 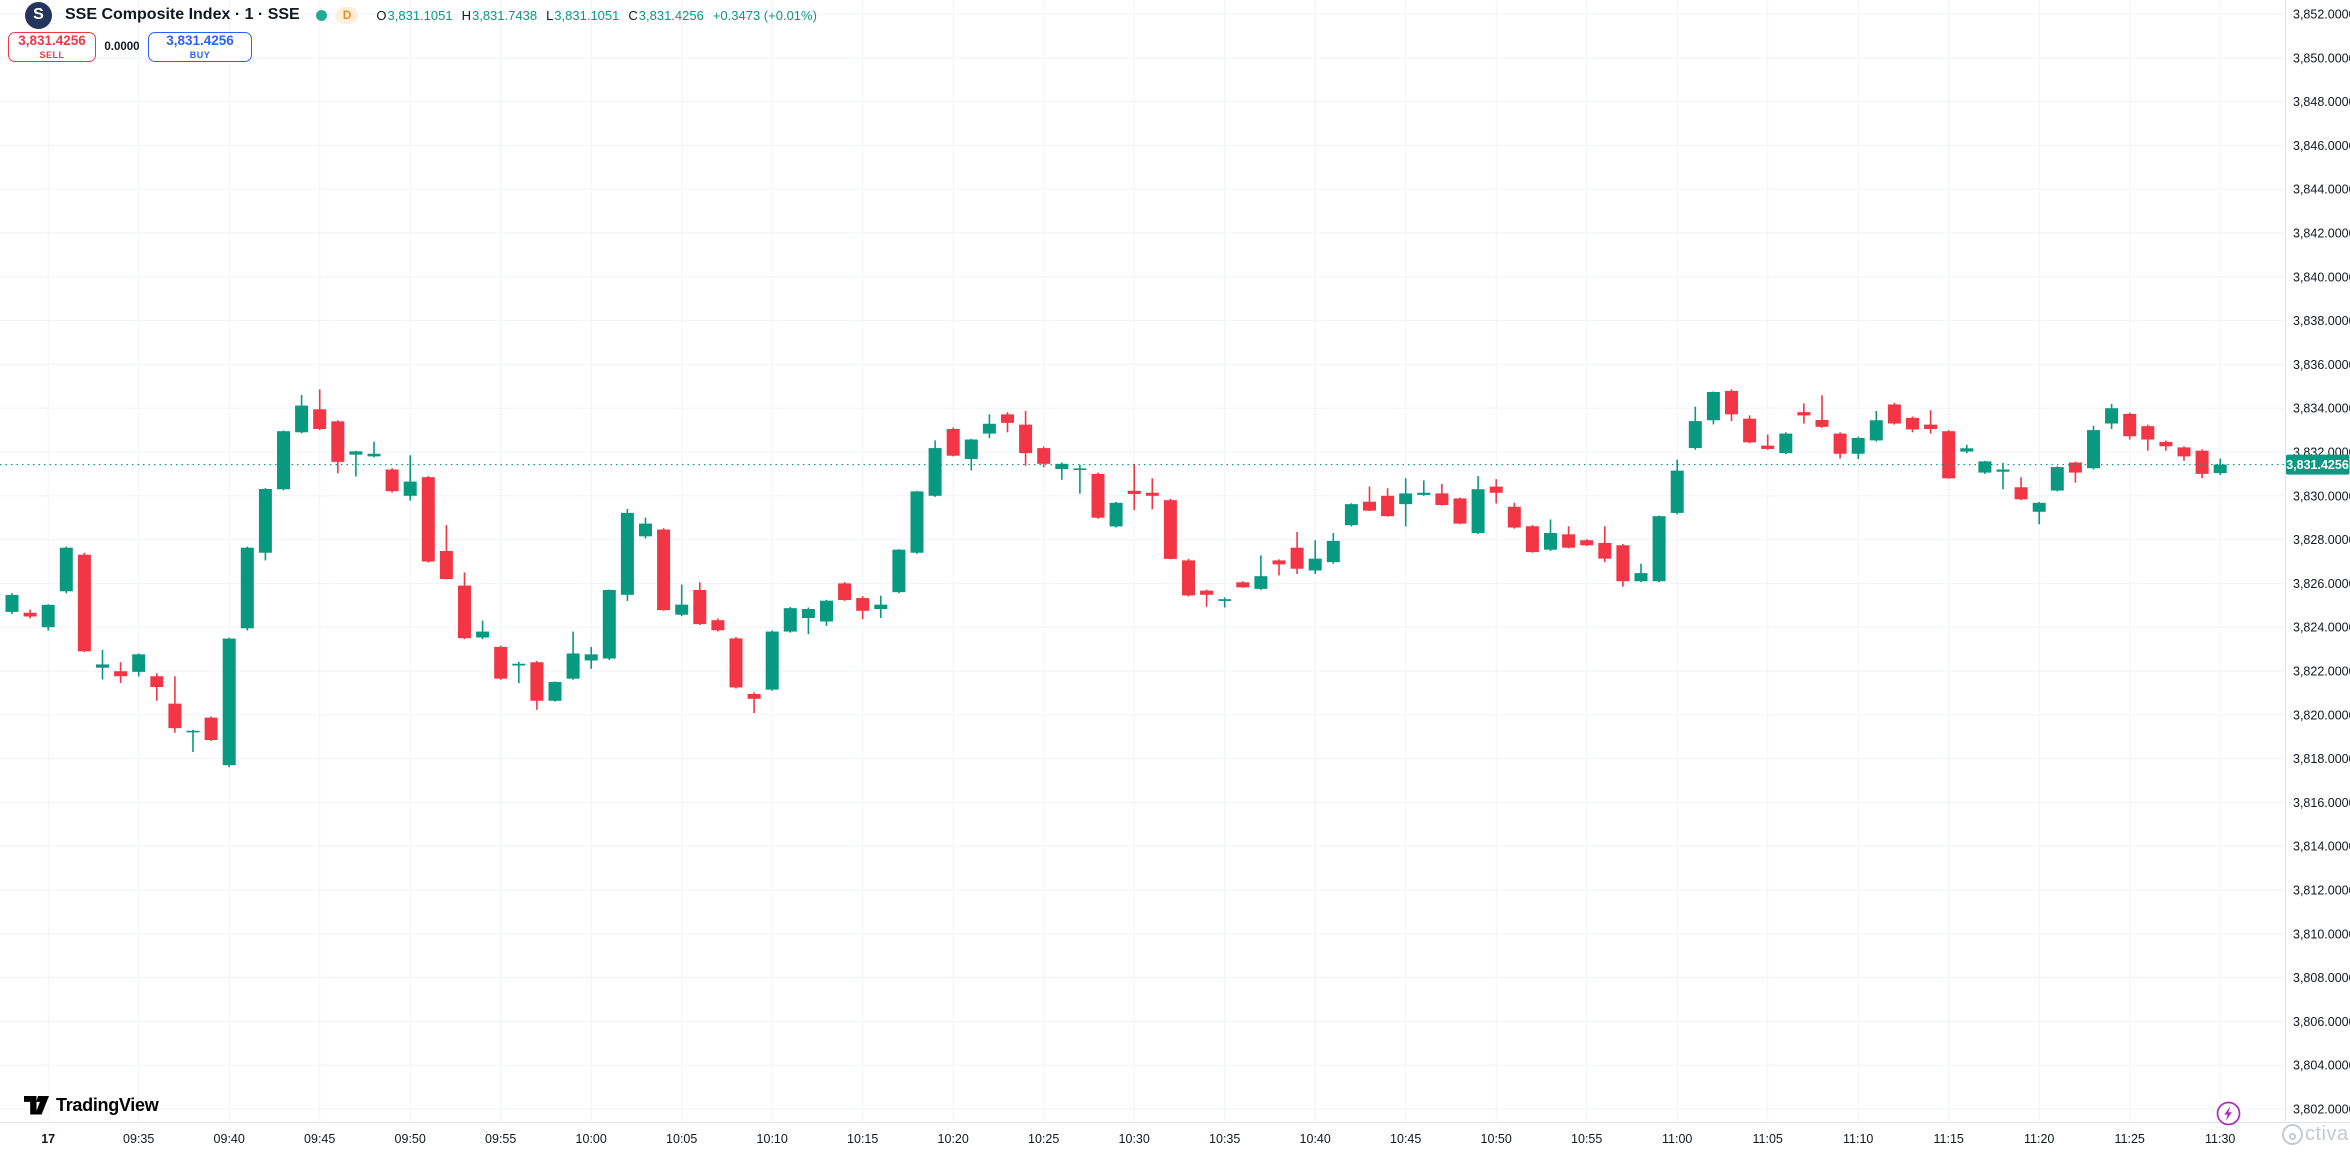 I want to click on symbol-title: SSE Composite Index · 1 · SSE, so click(x=182, y=14).